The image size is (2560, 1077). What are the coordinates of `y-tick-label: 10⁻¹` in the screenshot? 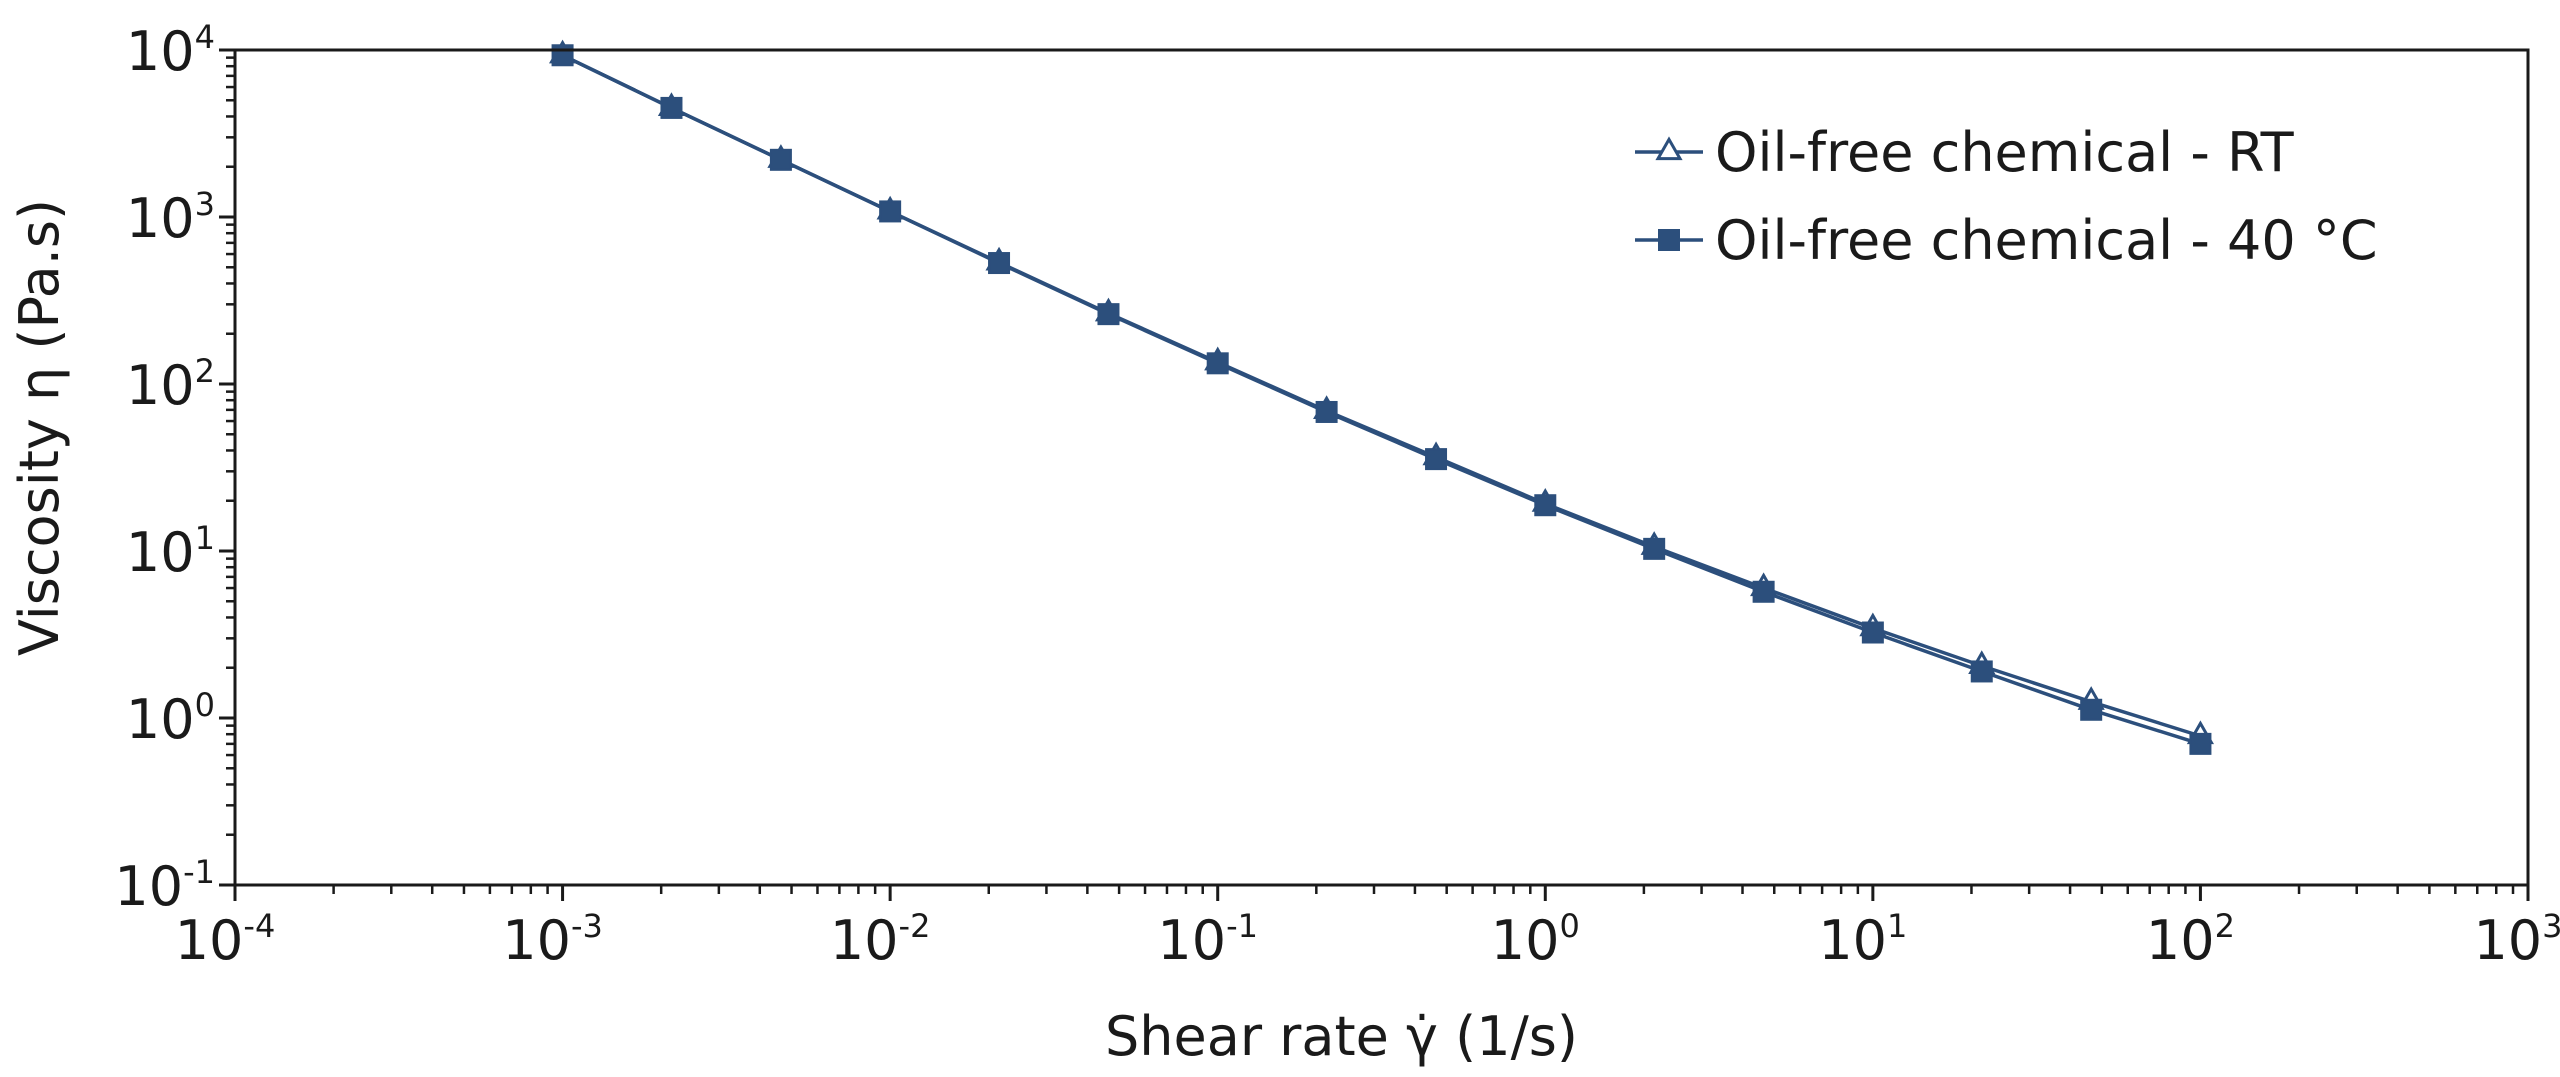 It's located at (164, 885).